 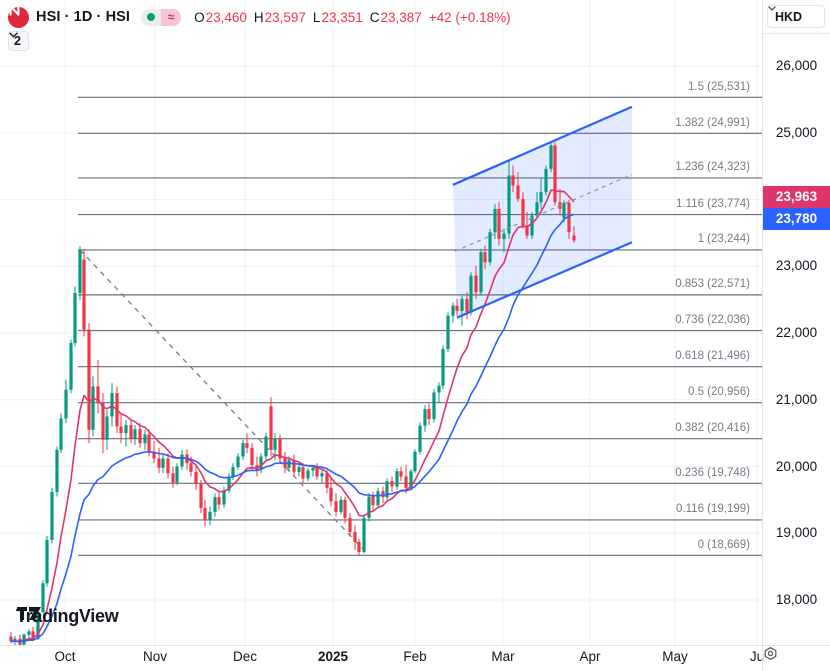 I want to click on high-value: 23,597, so click(x=285, y=17).